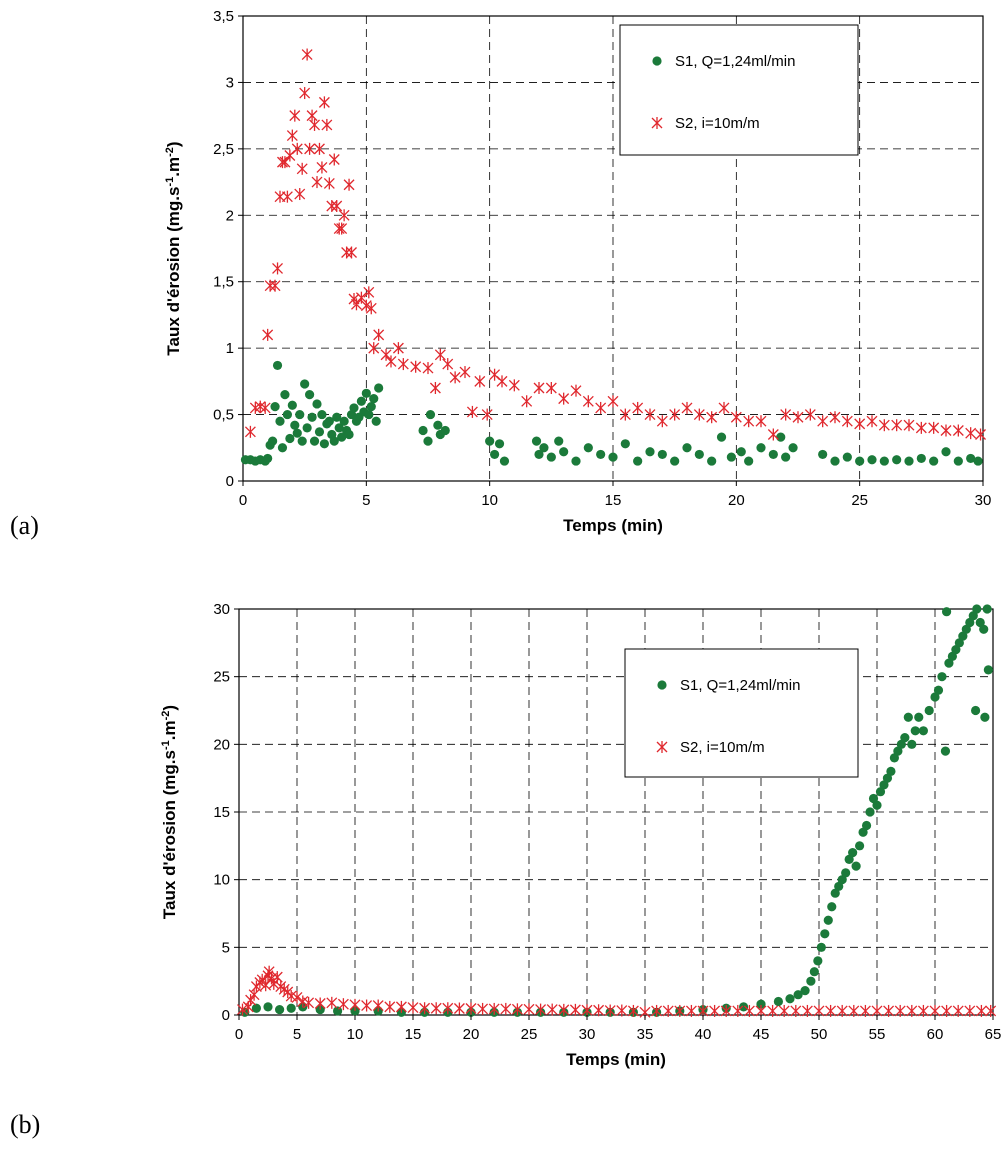  What do you see at coordinates (221, 609) in the screenshot?
I see `y-tick-label: 30` at bounding box center [221, 609].